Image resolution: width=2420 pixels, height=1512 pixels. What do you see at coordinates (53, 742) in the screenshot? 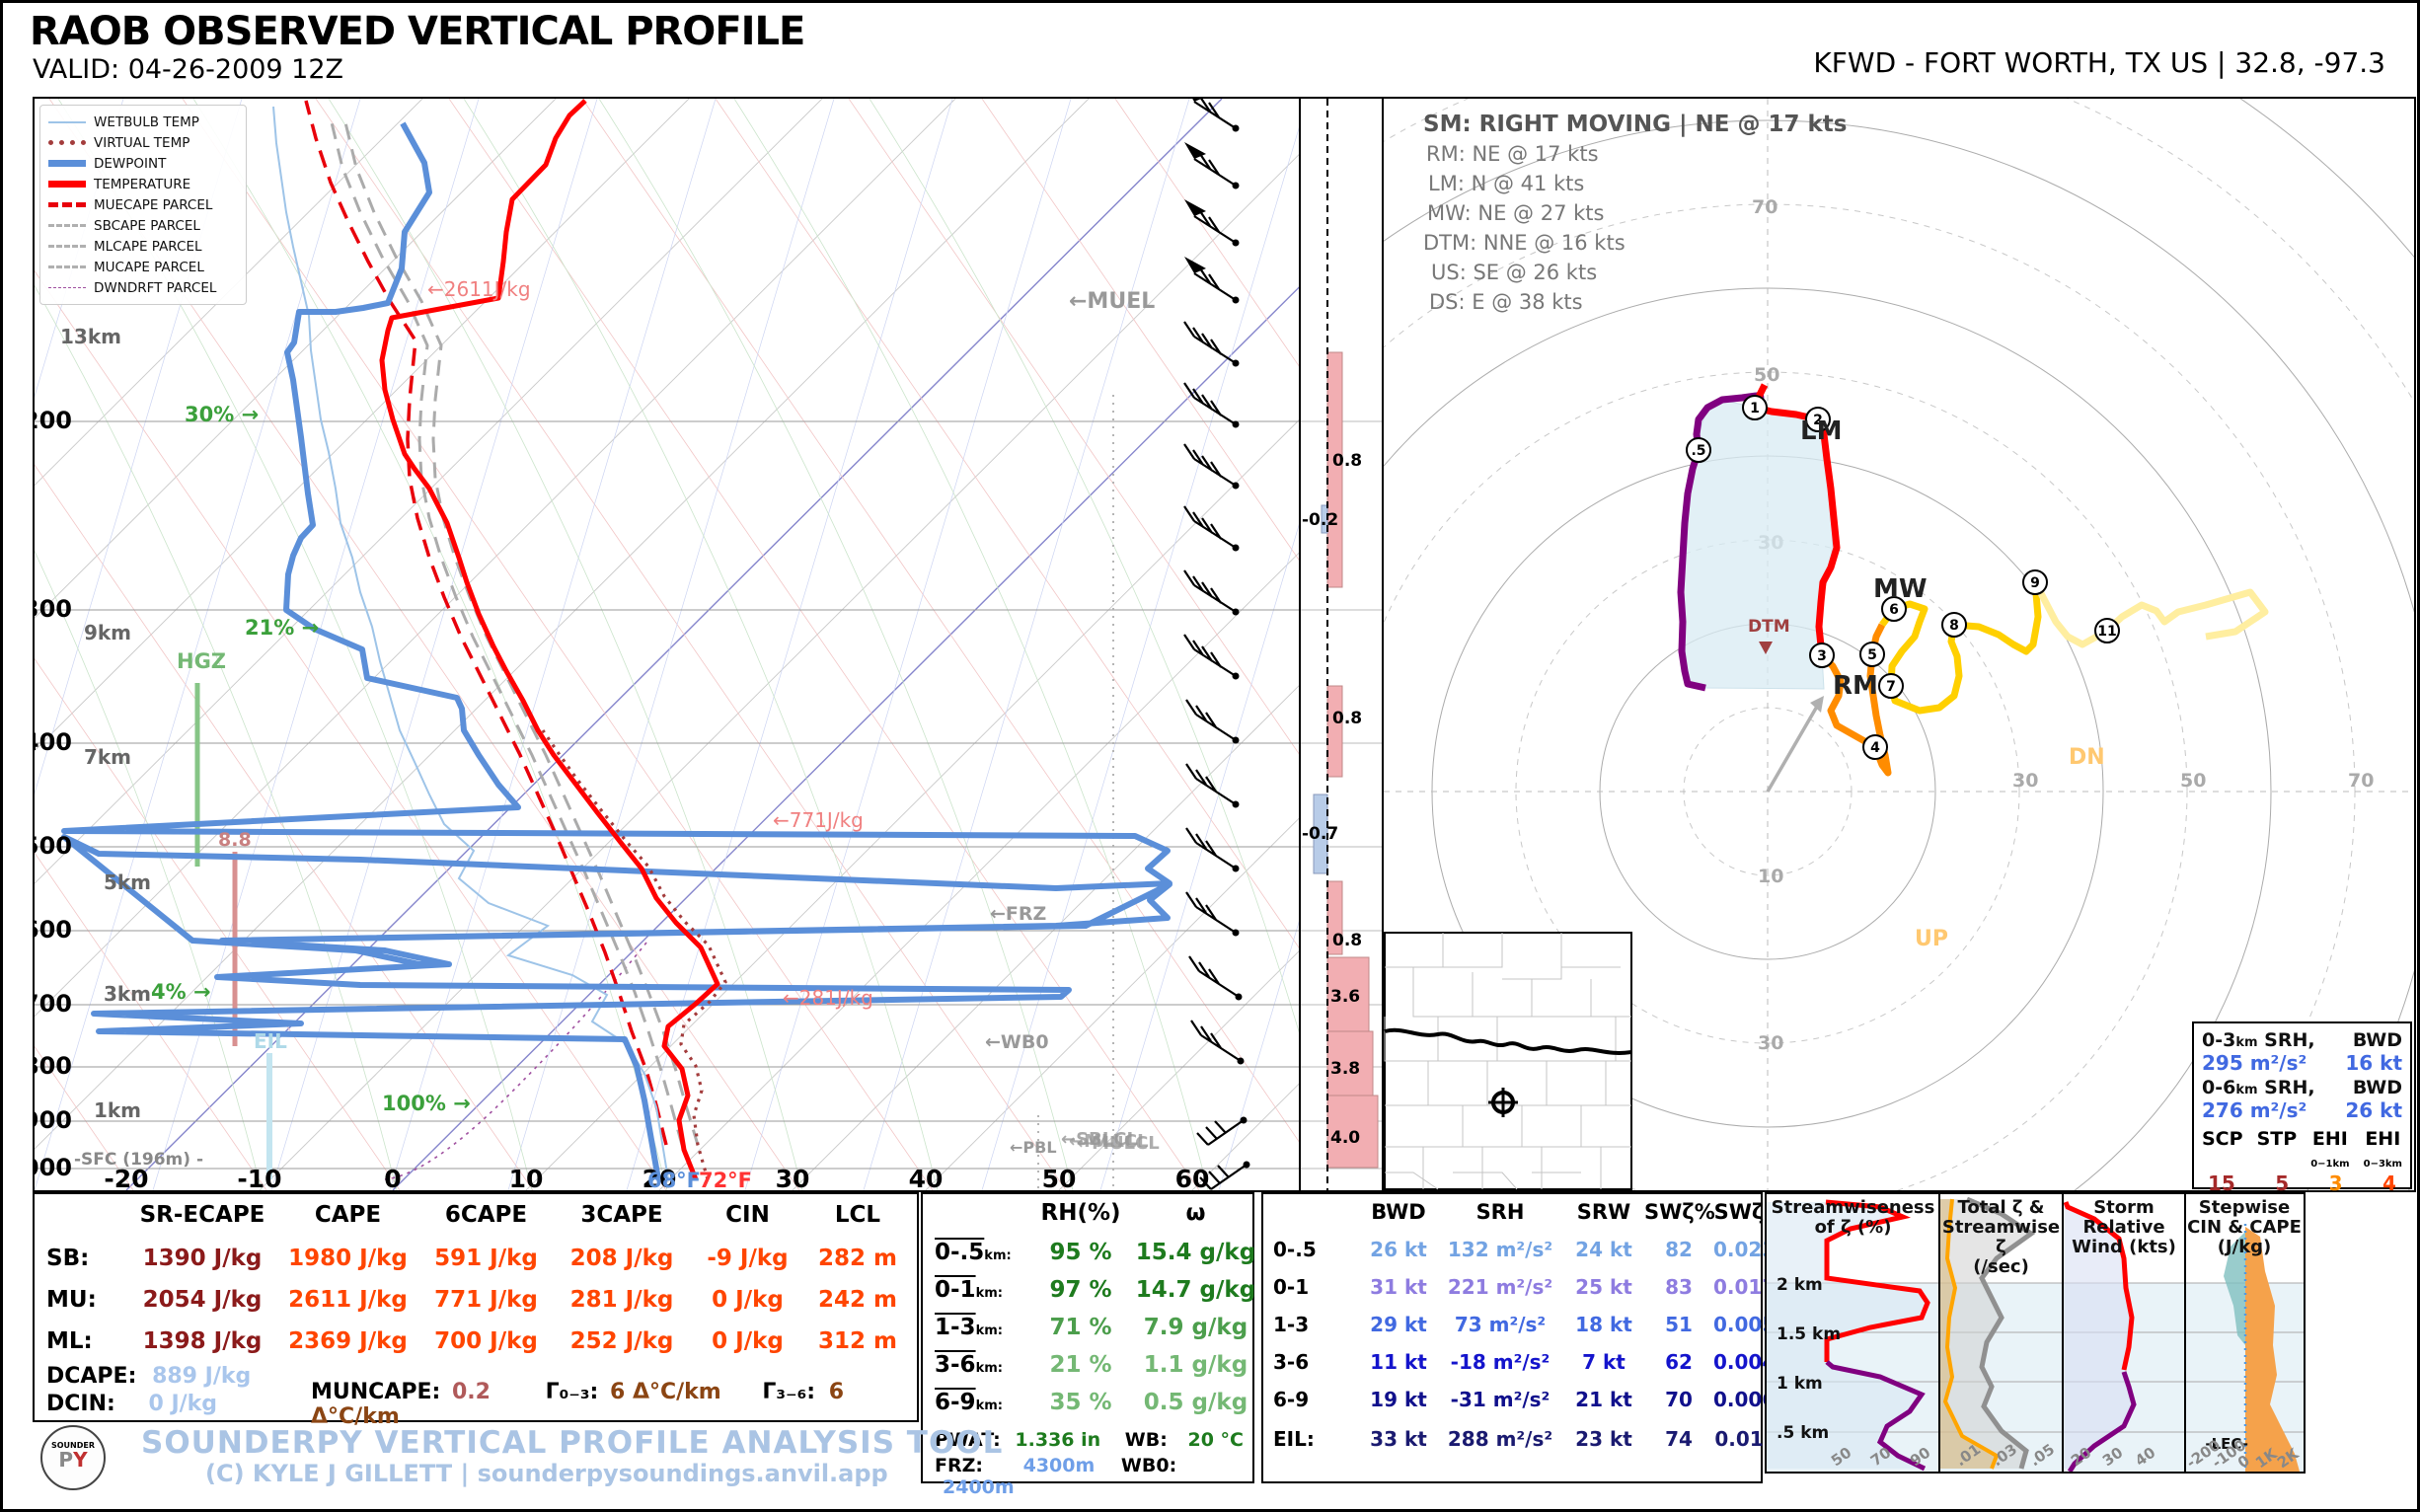
I see `pressure-tick: 400` at bounding box center [53, 742].